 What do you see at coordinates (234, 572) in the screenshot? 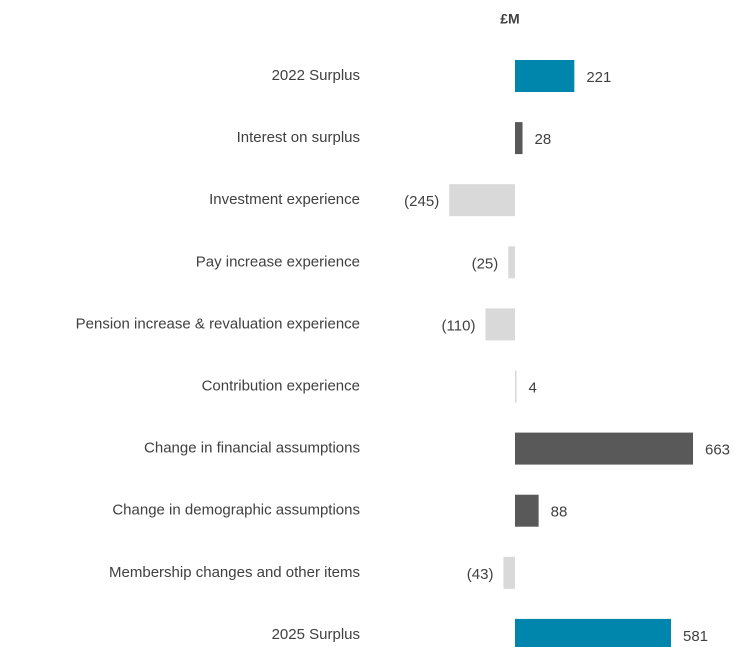
I see `category-label: Membership changes and other items` at bounding box center [234, 572].